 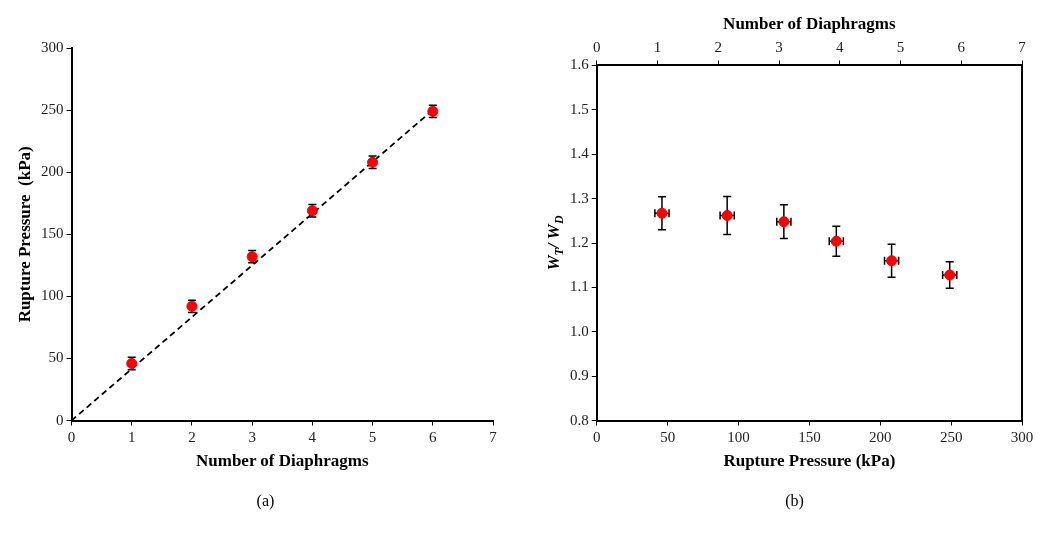 What do you see at coordinates (579, 108) in the screenshot?
I see `y-tick-label: 1.5` at bounding box center [579, 108].